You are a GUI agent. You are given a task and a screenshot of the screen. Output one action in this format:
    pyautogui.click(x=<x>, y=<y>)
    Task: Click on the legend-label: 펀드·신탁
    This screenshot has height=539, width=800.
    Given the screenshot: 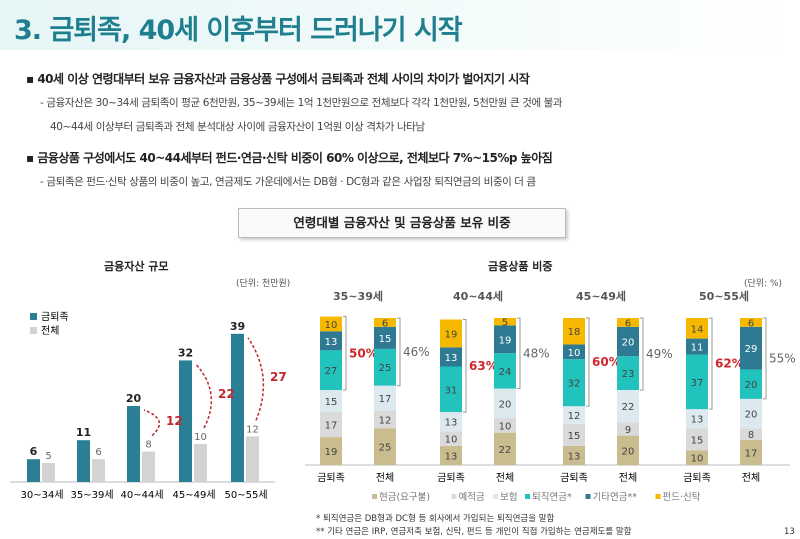 What is the action you would take?
    pyautogui.click(x=682, y=497)
    